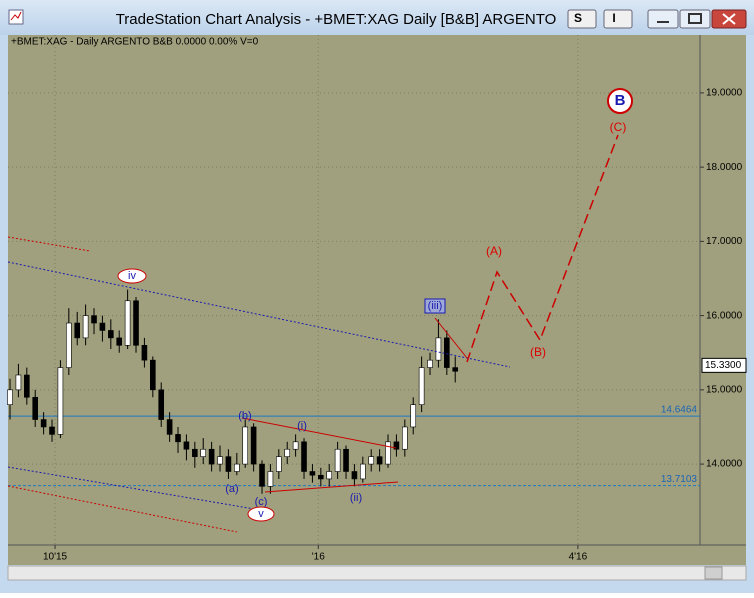  I want to click on wave-label: (iii), so click(435, 306).